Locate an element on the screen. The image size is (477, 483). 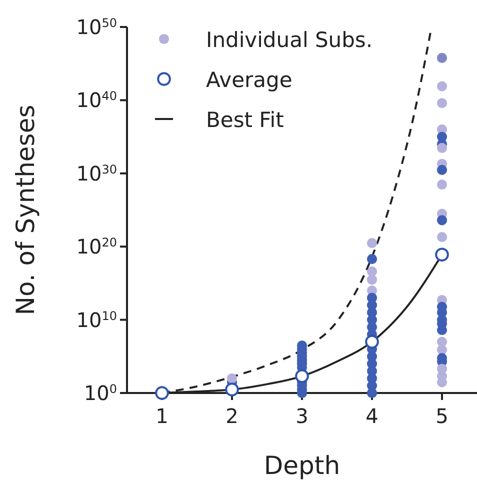
x-tick-label: 2 is located at coordinates (232, 416).